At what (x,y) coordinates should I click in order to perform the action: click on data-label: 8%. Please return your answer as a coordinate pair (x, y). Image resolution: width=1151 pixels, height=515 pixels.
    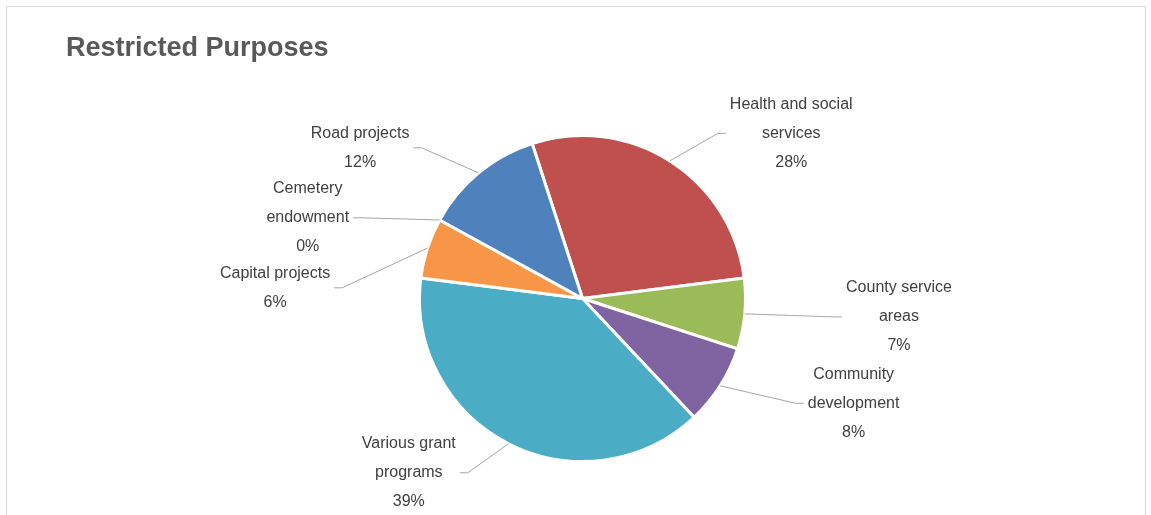
    Looking at the image, I should click on (854, 431).